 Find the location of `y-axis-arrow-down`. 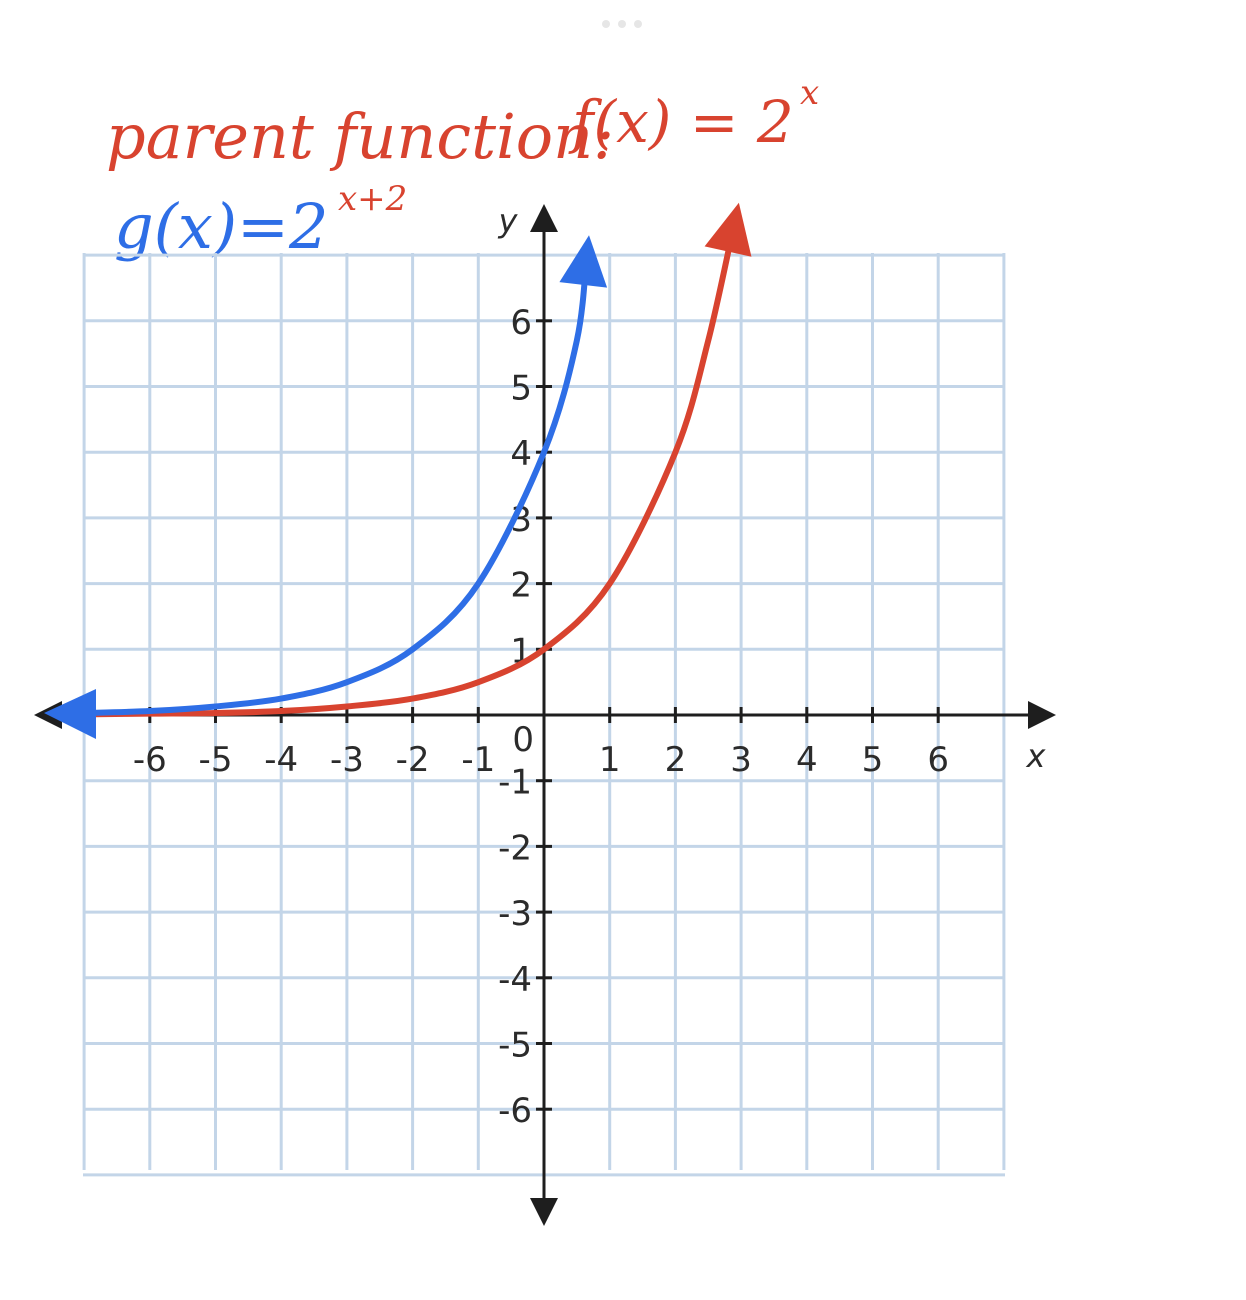

y-axis-arrow-down is located at coordinates (544, 1212).